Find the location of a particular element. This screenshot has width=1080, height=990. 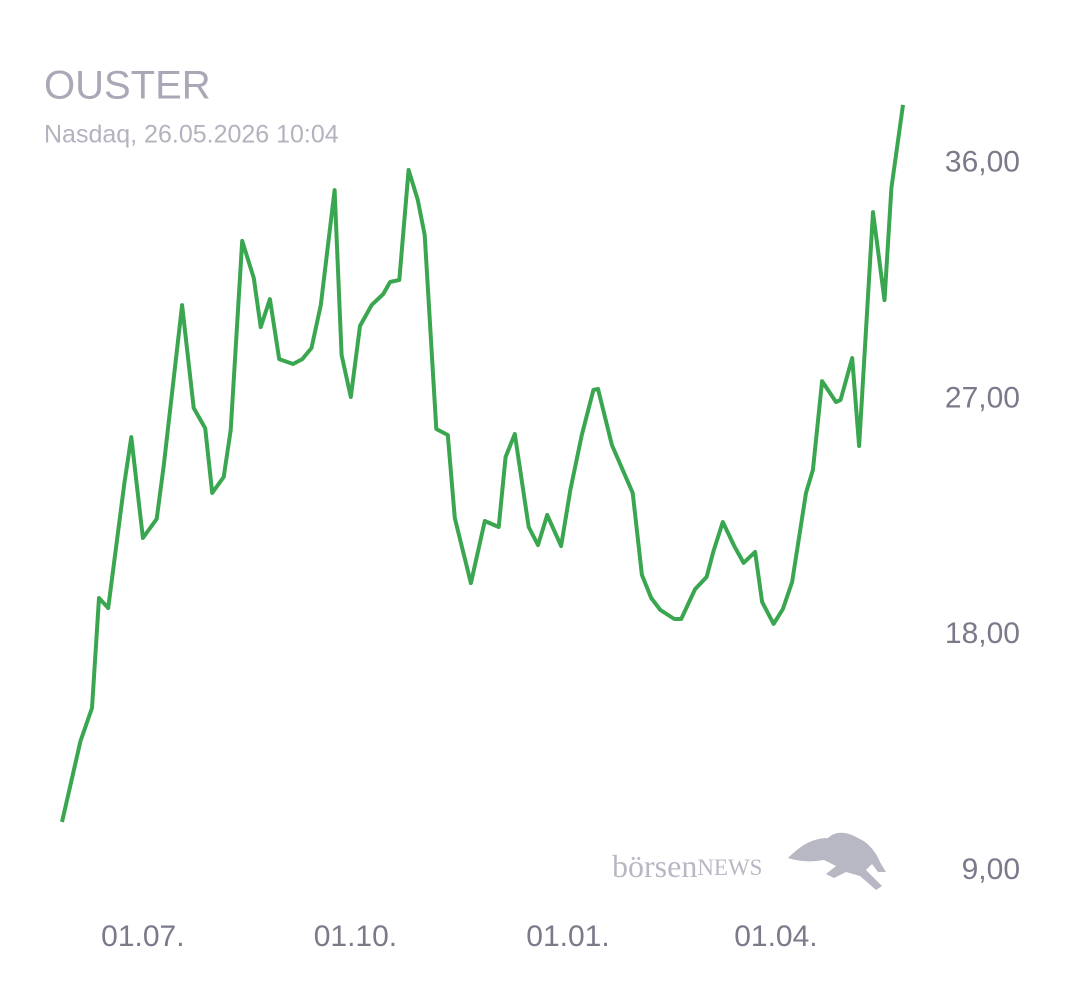

x-tick-label: 01.01. is located at coordinates (567, 936).